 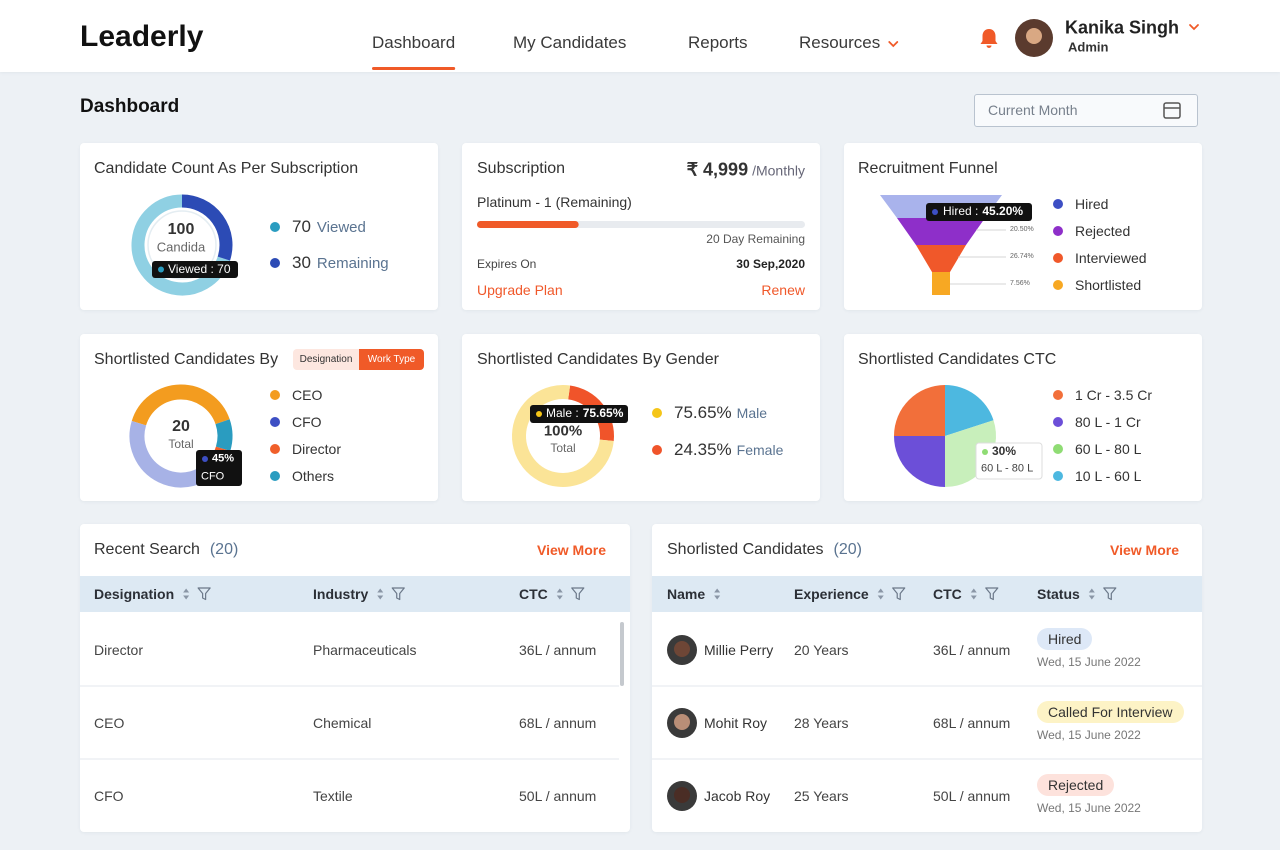 I want to click on tooltip-text: Male :75.65%, so click(x=585, y=413).